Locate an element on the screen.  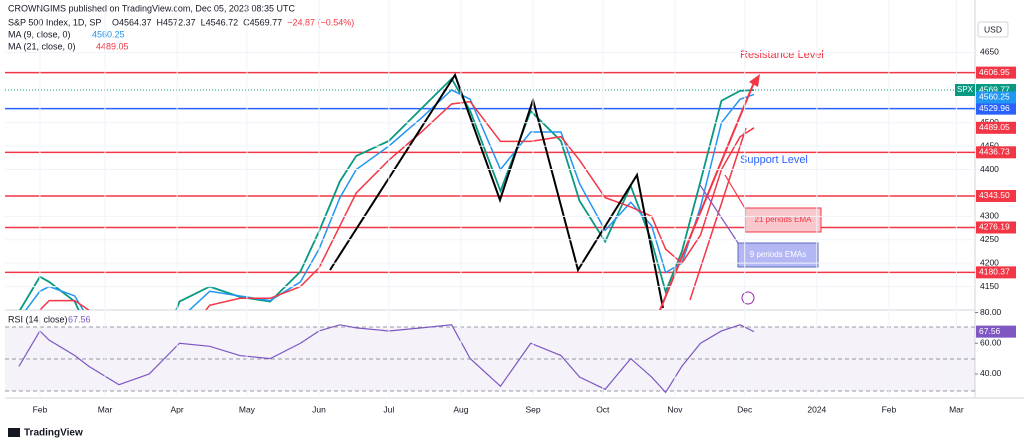
x-tick-label: Nov is located at coordinates (675, 409).